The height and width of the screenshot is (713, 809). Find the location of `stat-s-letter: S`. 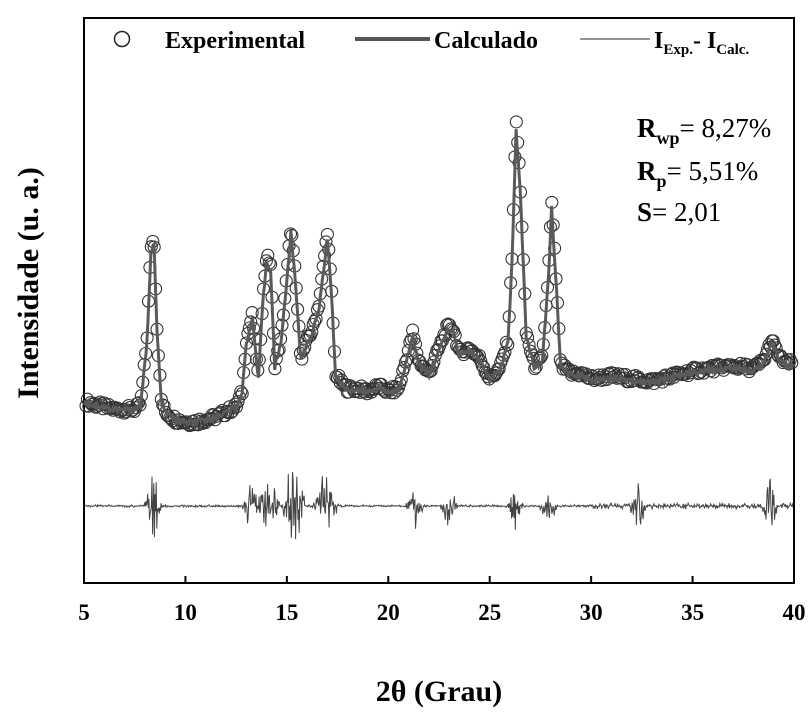

stat-s-letter: S is located at coordinates (644, 212).